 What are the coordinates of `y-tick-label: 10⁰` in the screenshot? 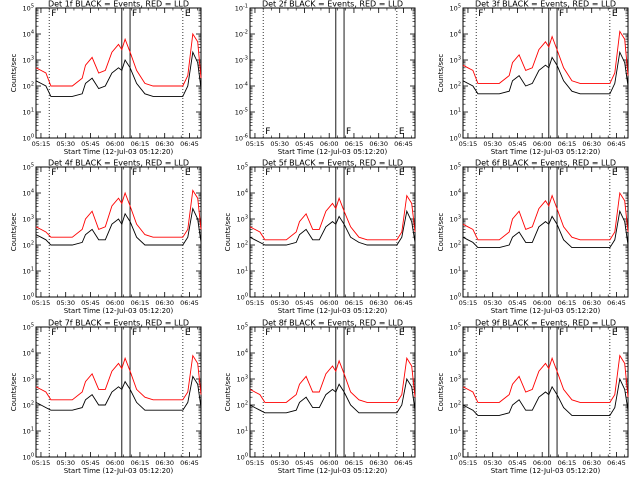 It's located at (242, 297).